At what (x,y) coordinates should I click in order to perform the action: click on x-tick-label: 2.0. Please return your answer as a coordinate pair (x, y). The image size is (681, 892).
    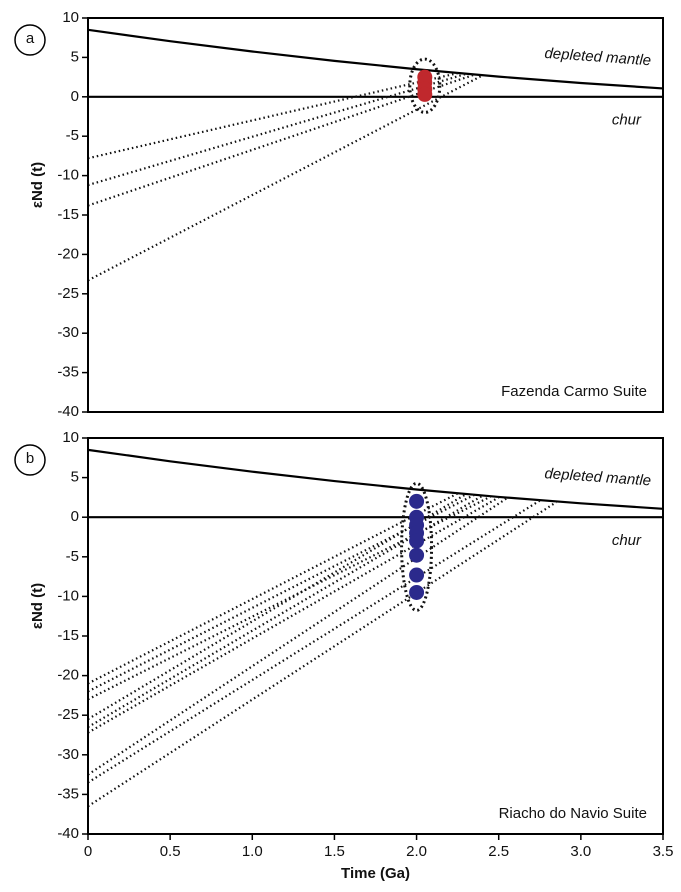
    Looking at the image, I should click on (416, 851).